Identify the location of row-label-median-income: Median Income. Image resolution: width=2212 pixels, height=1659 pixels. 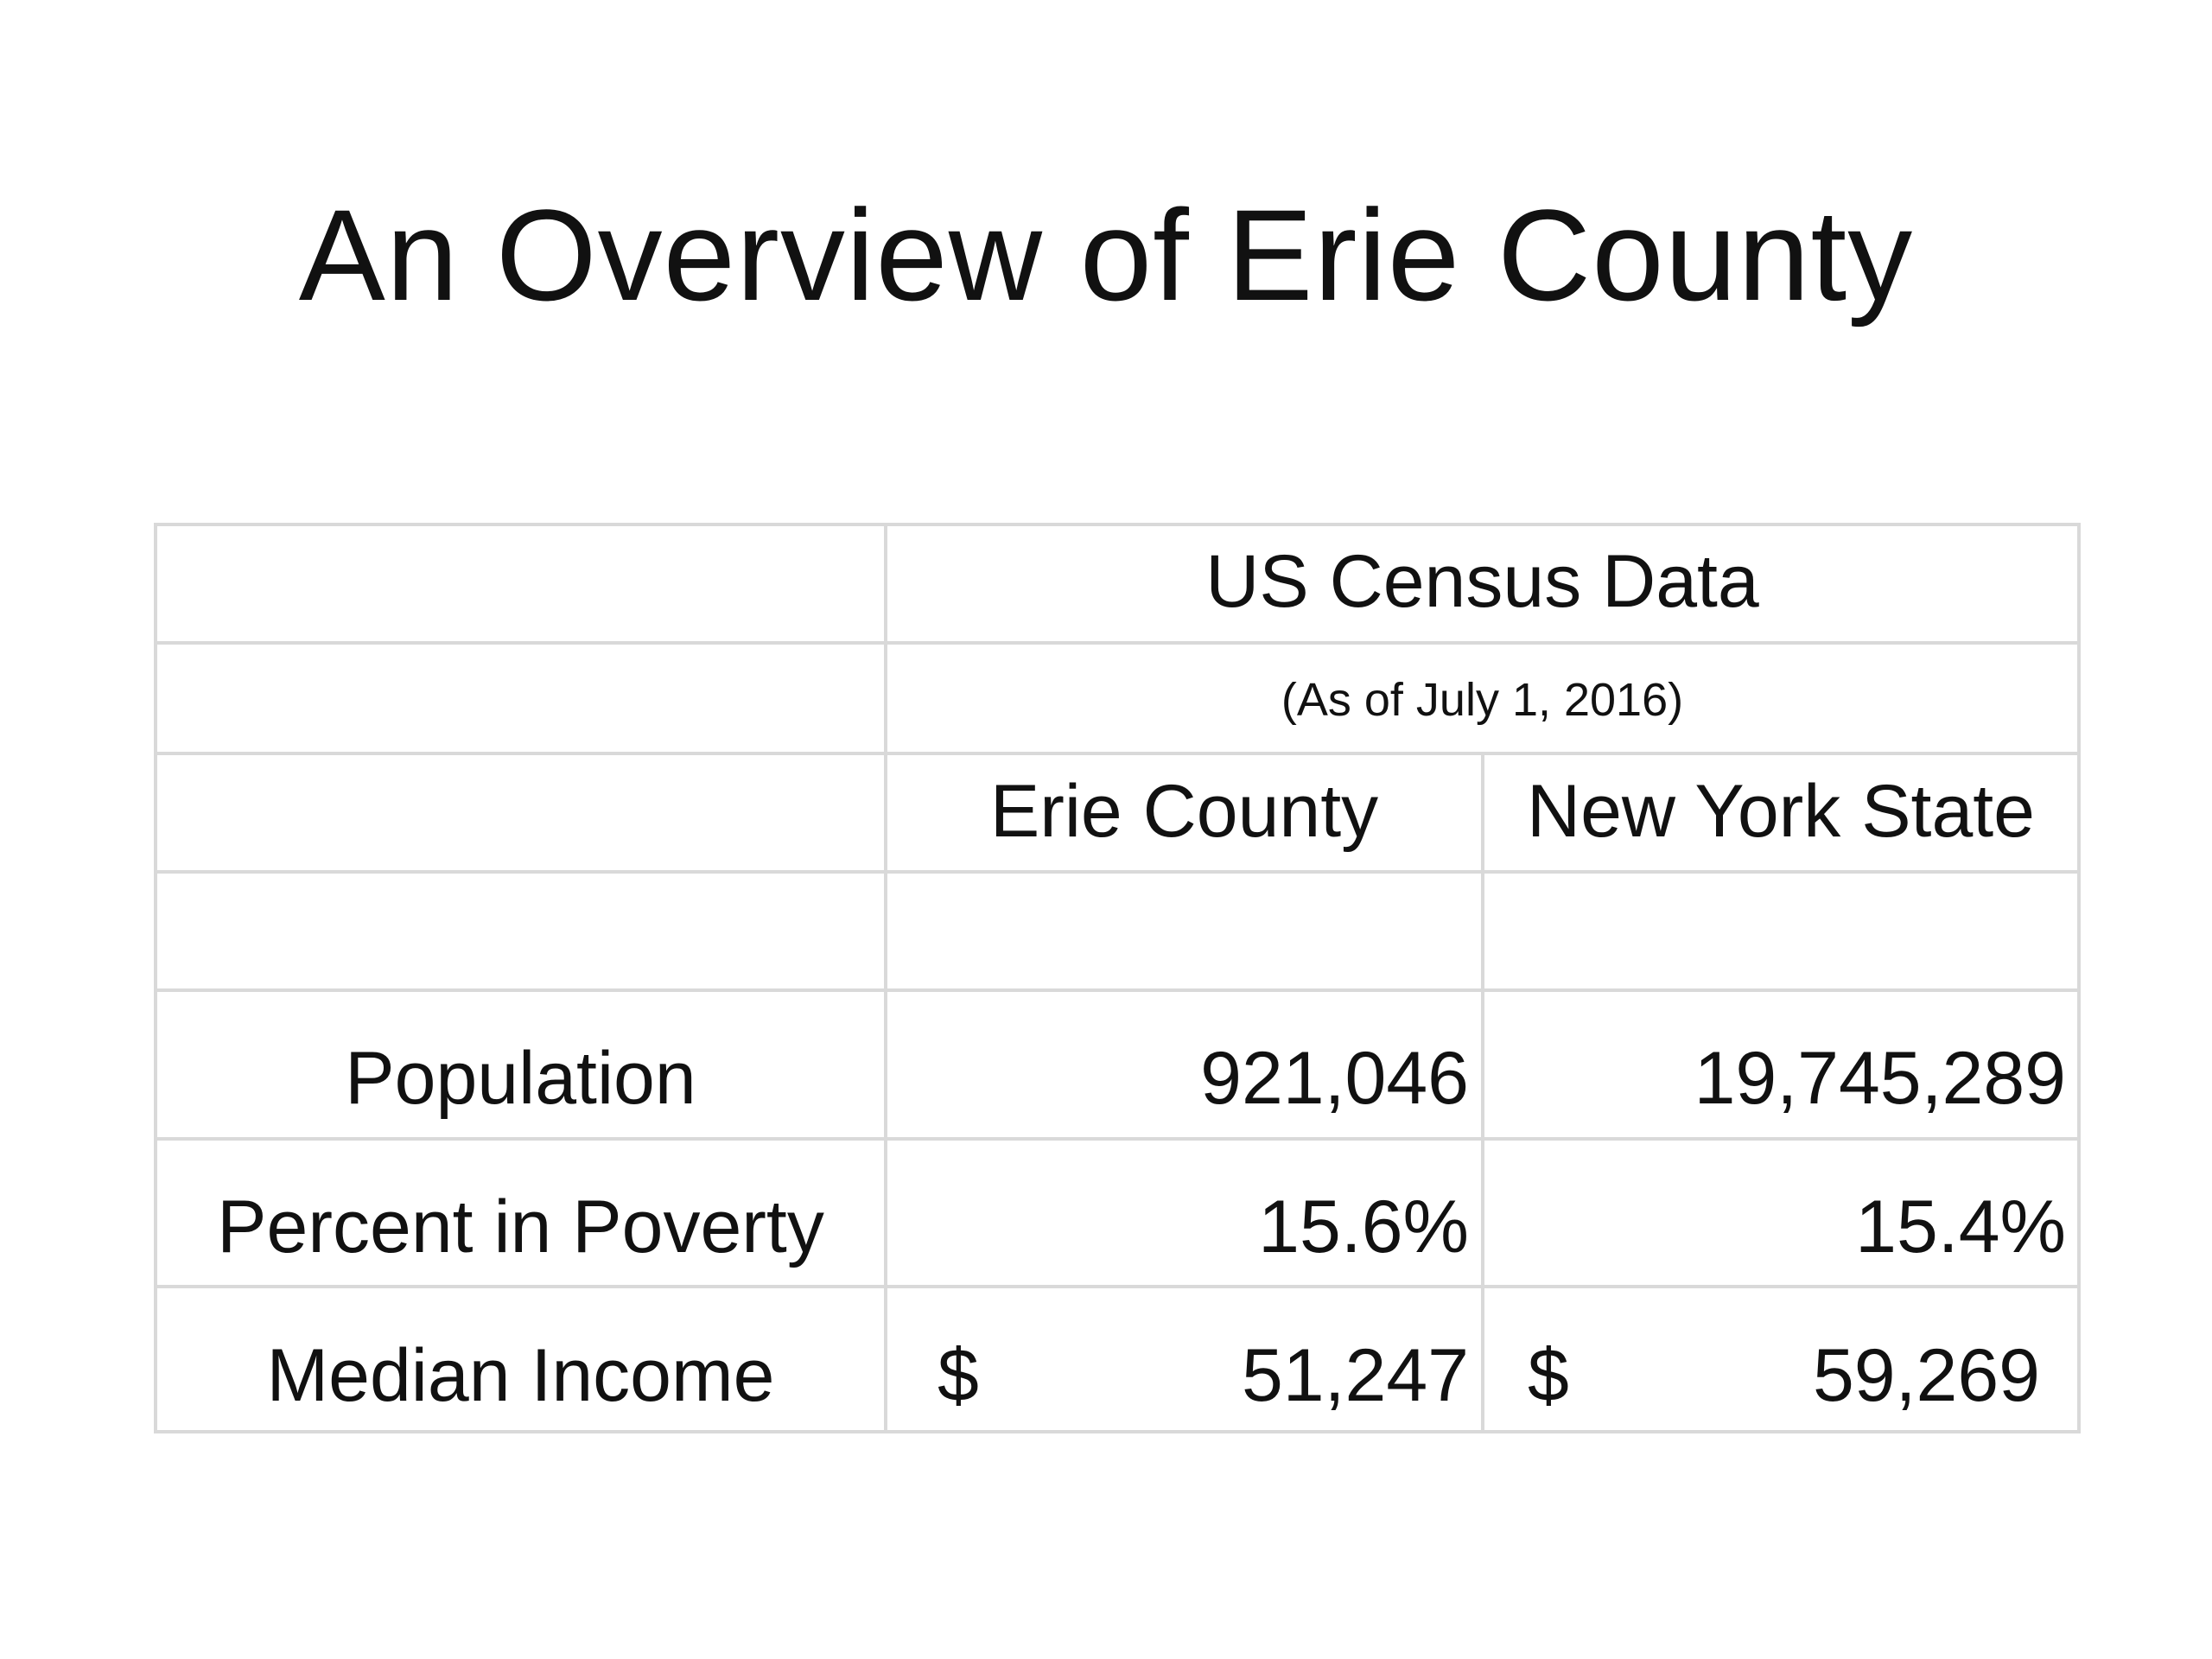
(520, 1375).